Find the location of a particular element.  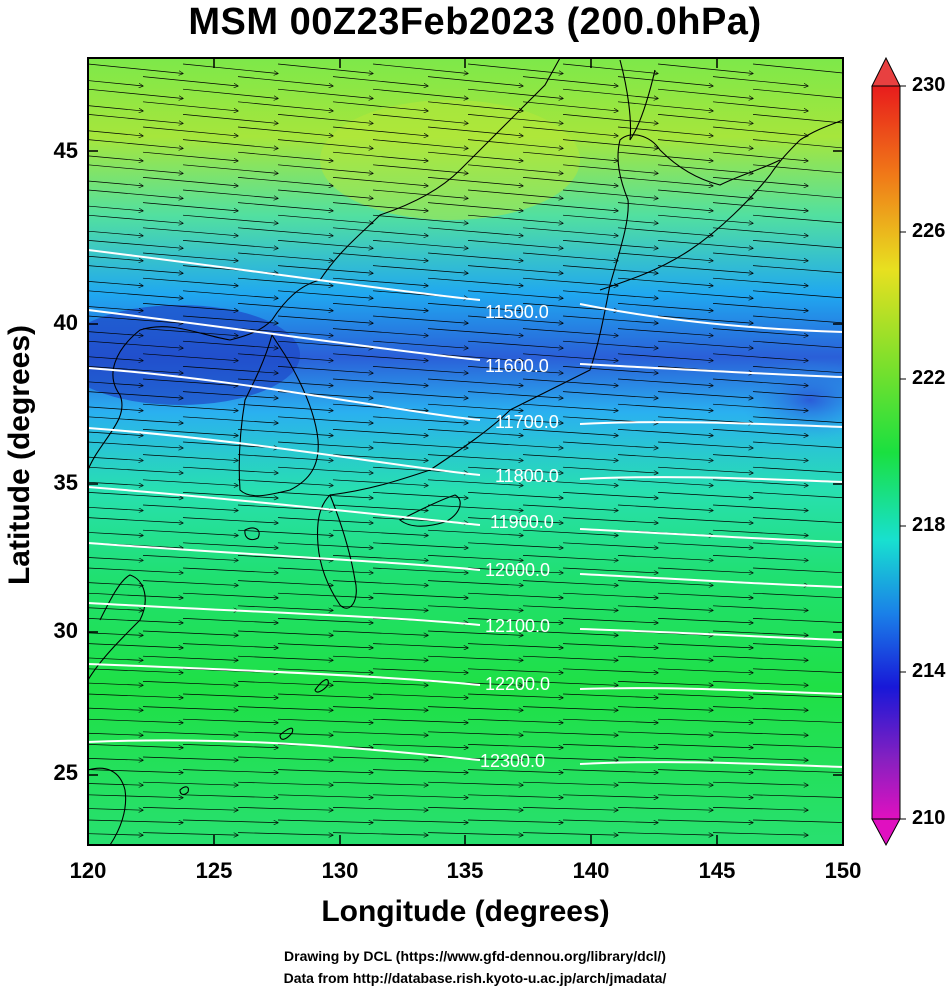

x-tick-label: 150 is located at coordinates (843, 870).